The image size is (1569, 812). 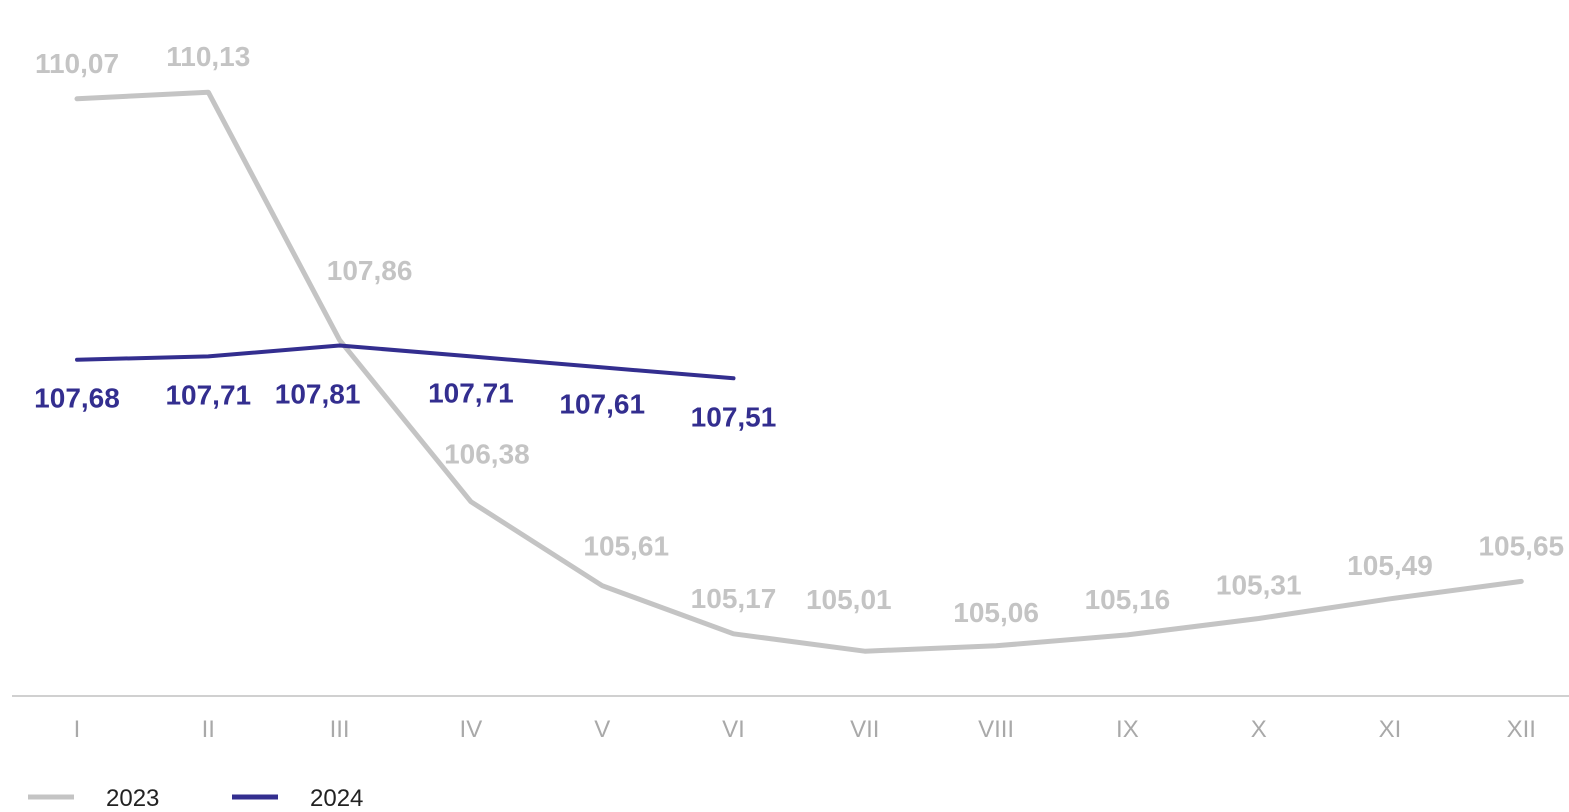 What do you see at coordinates (1128, 599) in the screenshot?
I see `data-label-2023-IX: 105,16` at bounding box center [1128, 599].